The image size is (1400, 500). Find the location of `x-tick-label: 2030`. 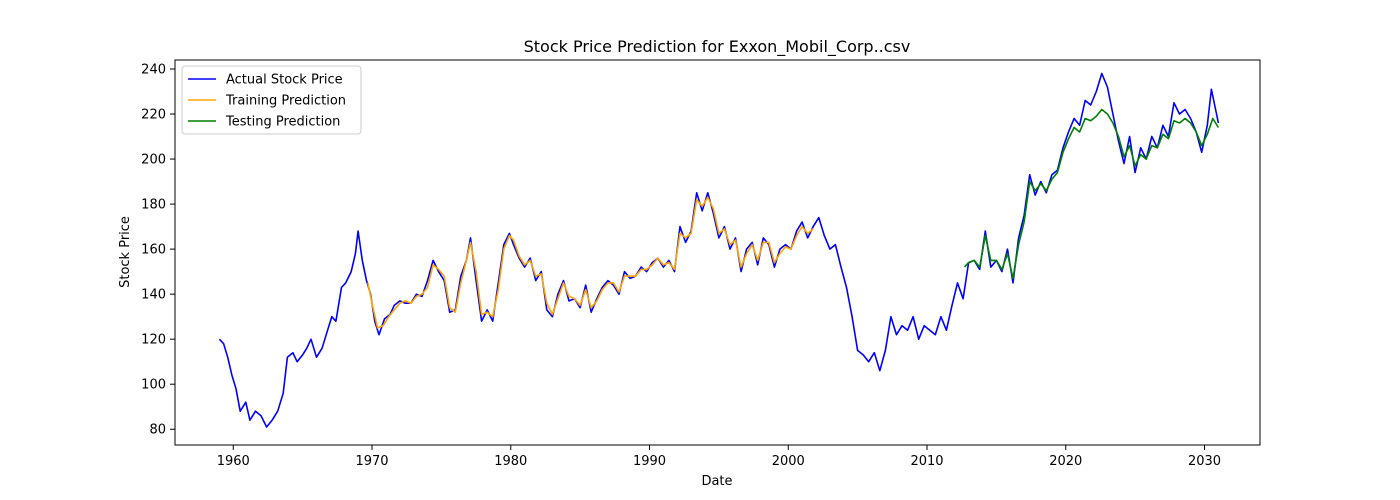

x-tick-label: 2030 is located at coordinates (1204, 461).